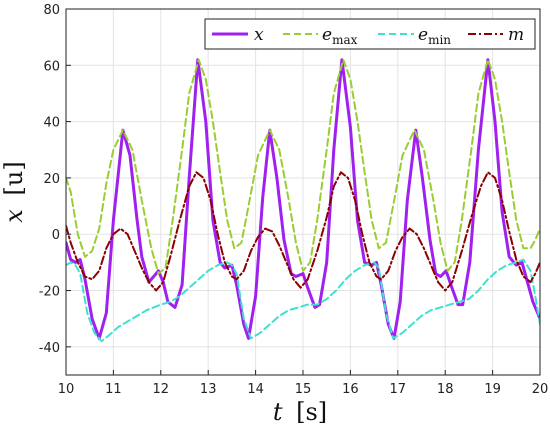 This screenshot has width=550, height=436. I want to click on y-tick-label: 0, so click(56, 235).